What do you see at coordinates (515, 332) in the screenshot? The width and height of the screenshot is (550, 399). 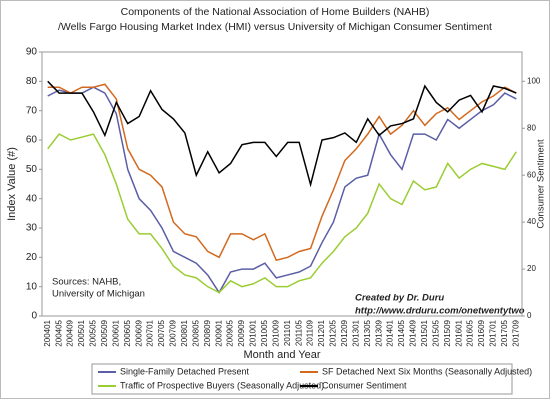 I see `x-tick-label: 201709` at bounding box center [515, 332].